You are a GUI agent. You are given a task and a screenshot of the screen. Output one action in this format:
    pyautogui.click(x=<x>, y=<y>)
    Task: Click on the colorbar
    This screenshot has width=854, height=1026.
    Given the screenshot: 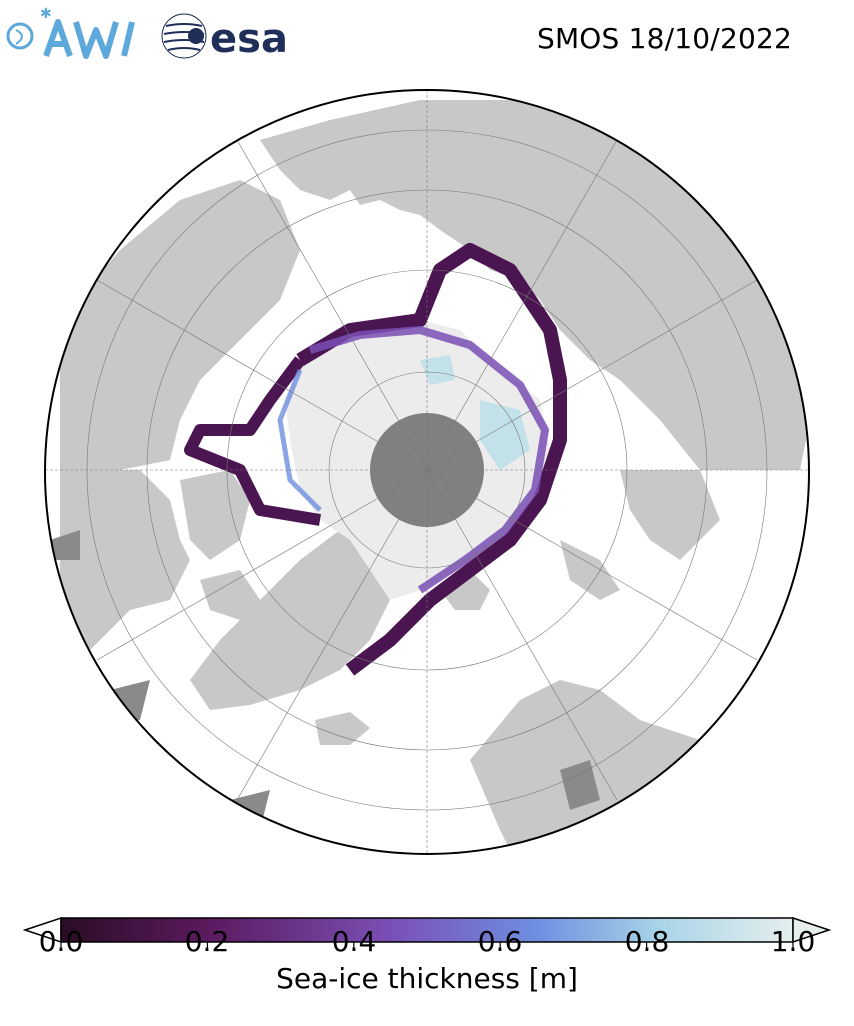 What is the action you would take?
    pyautogui.click(x=427, y=933)
    